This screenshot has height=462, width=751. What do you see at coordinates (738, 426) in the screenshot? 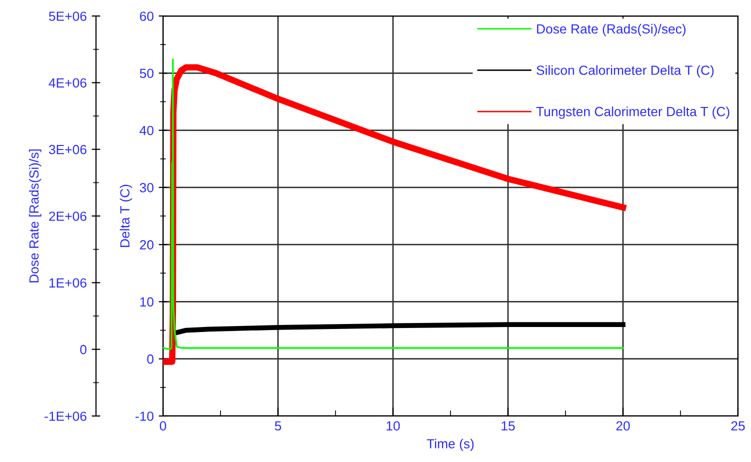
I see `x-tick-label: 25` at bounding box center [738, 426].